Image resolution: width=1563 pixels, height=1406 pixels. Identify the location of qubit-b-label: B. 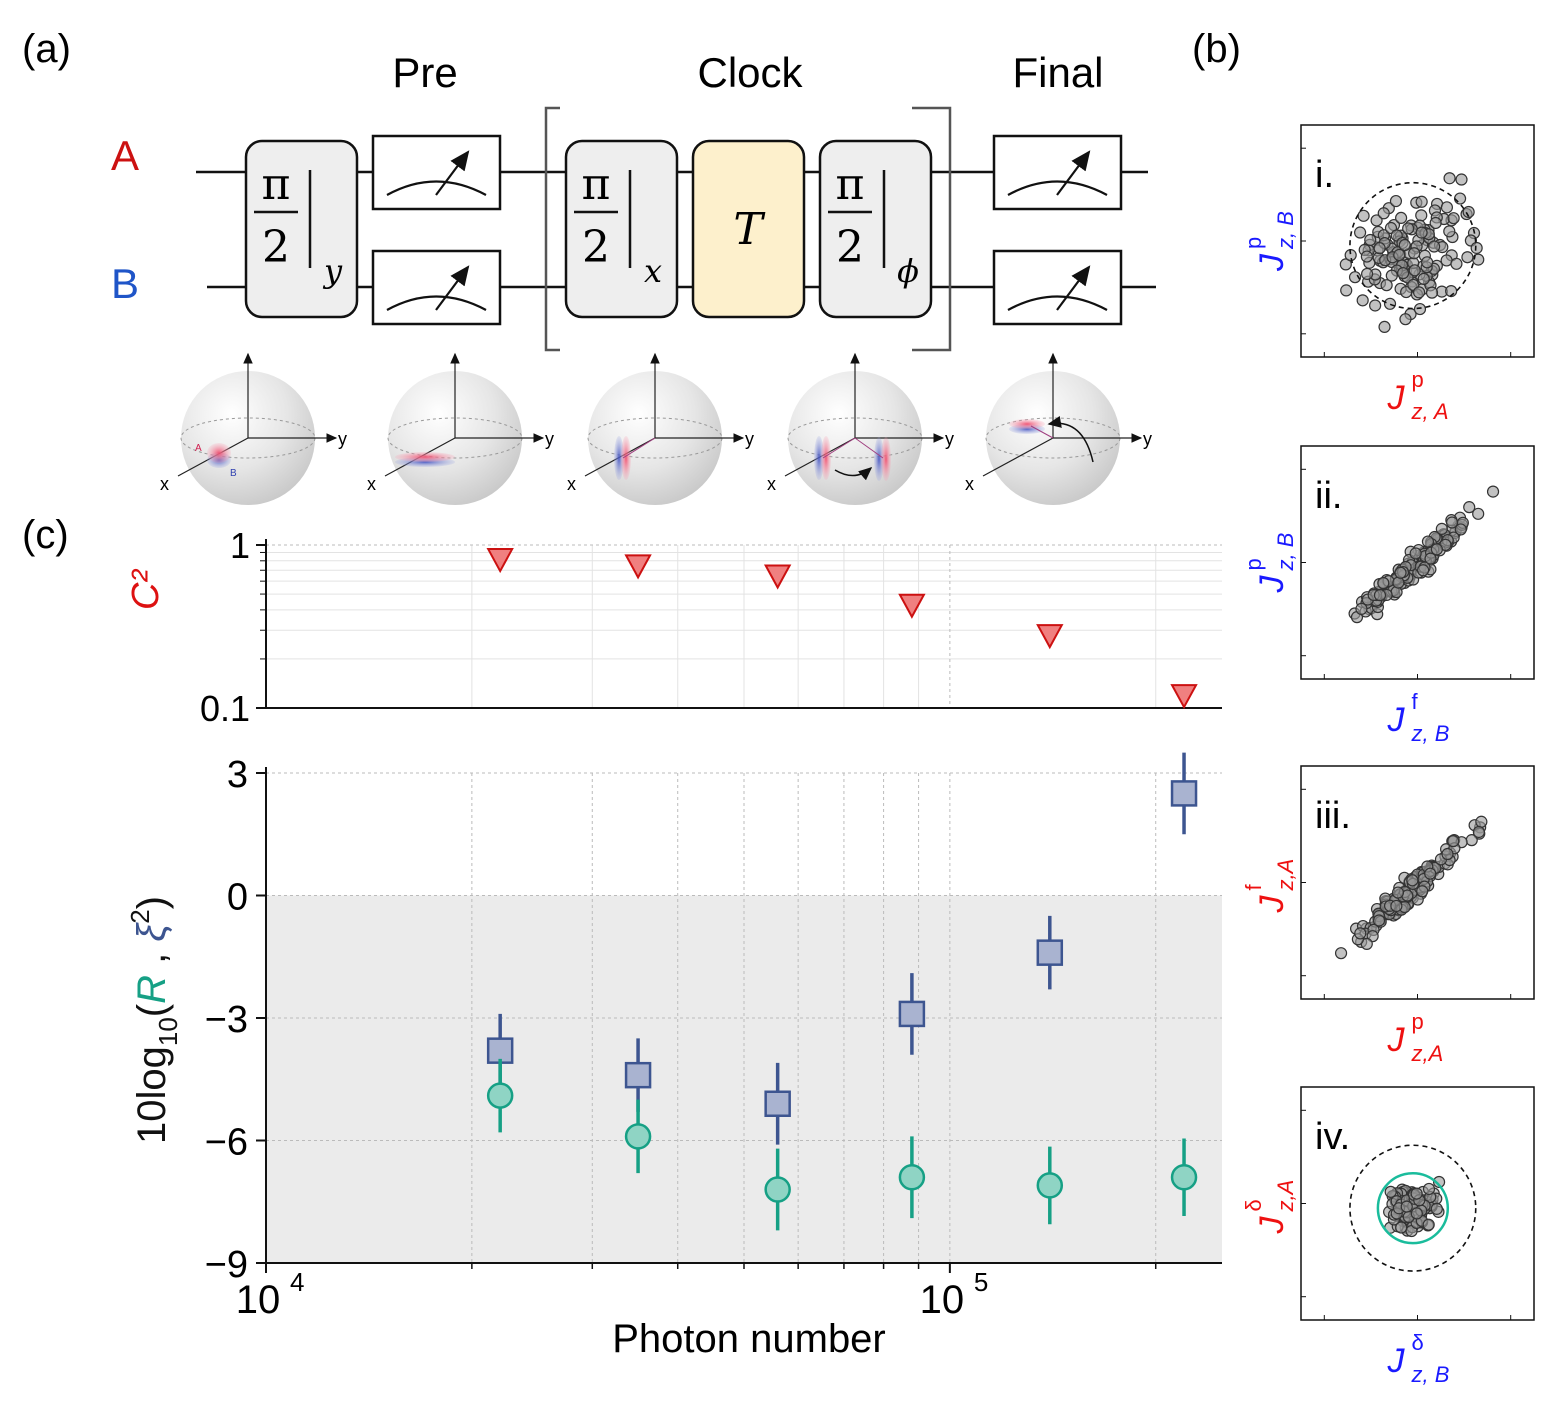
(125, 283).